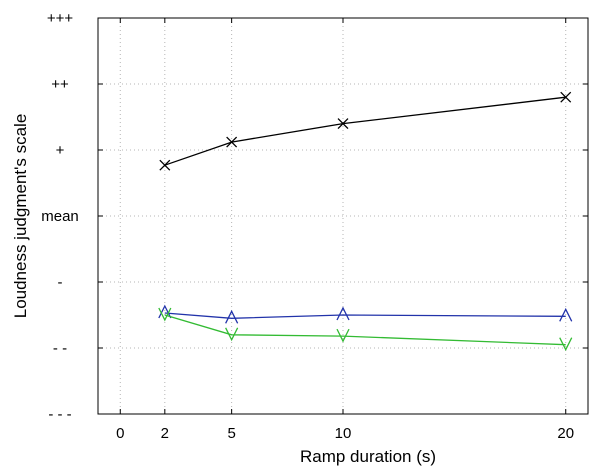 The image size is (600, 470). Describe the element at coordinates (60, 84) in the screenshot. I see `y-tick-label: ++` at that location.